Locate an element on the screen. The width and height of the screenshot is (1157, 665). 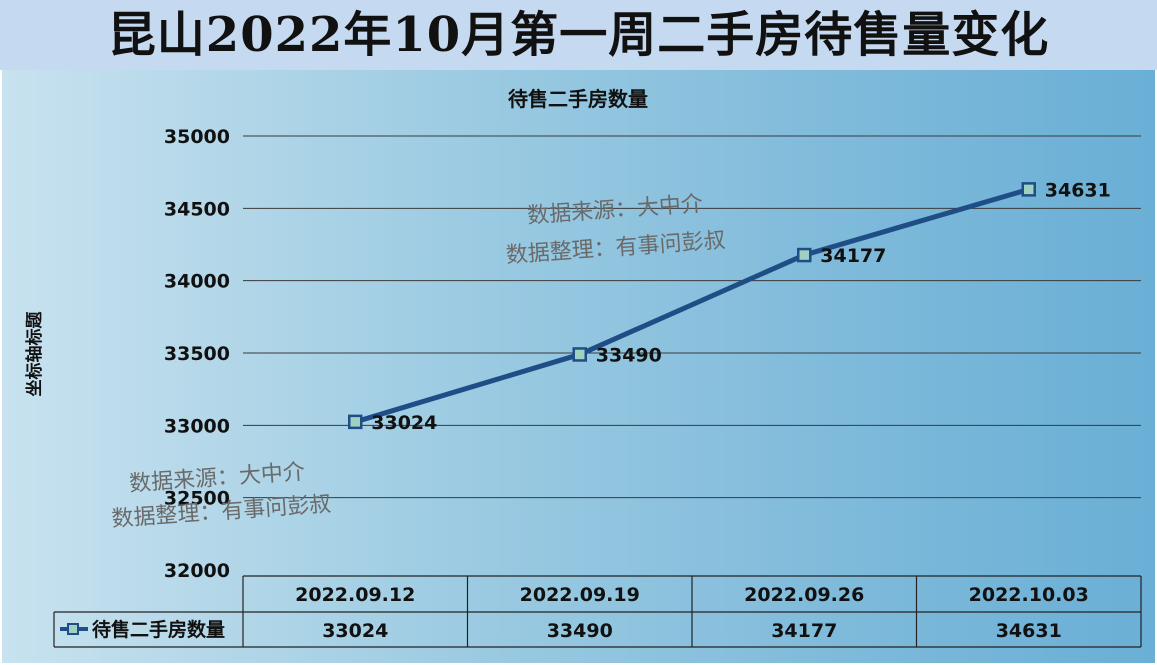
y-tick-label: 32500 is located at coordinates (197, 499).